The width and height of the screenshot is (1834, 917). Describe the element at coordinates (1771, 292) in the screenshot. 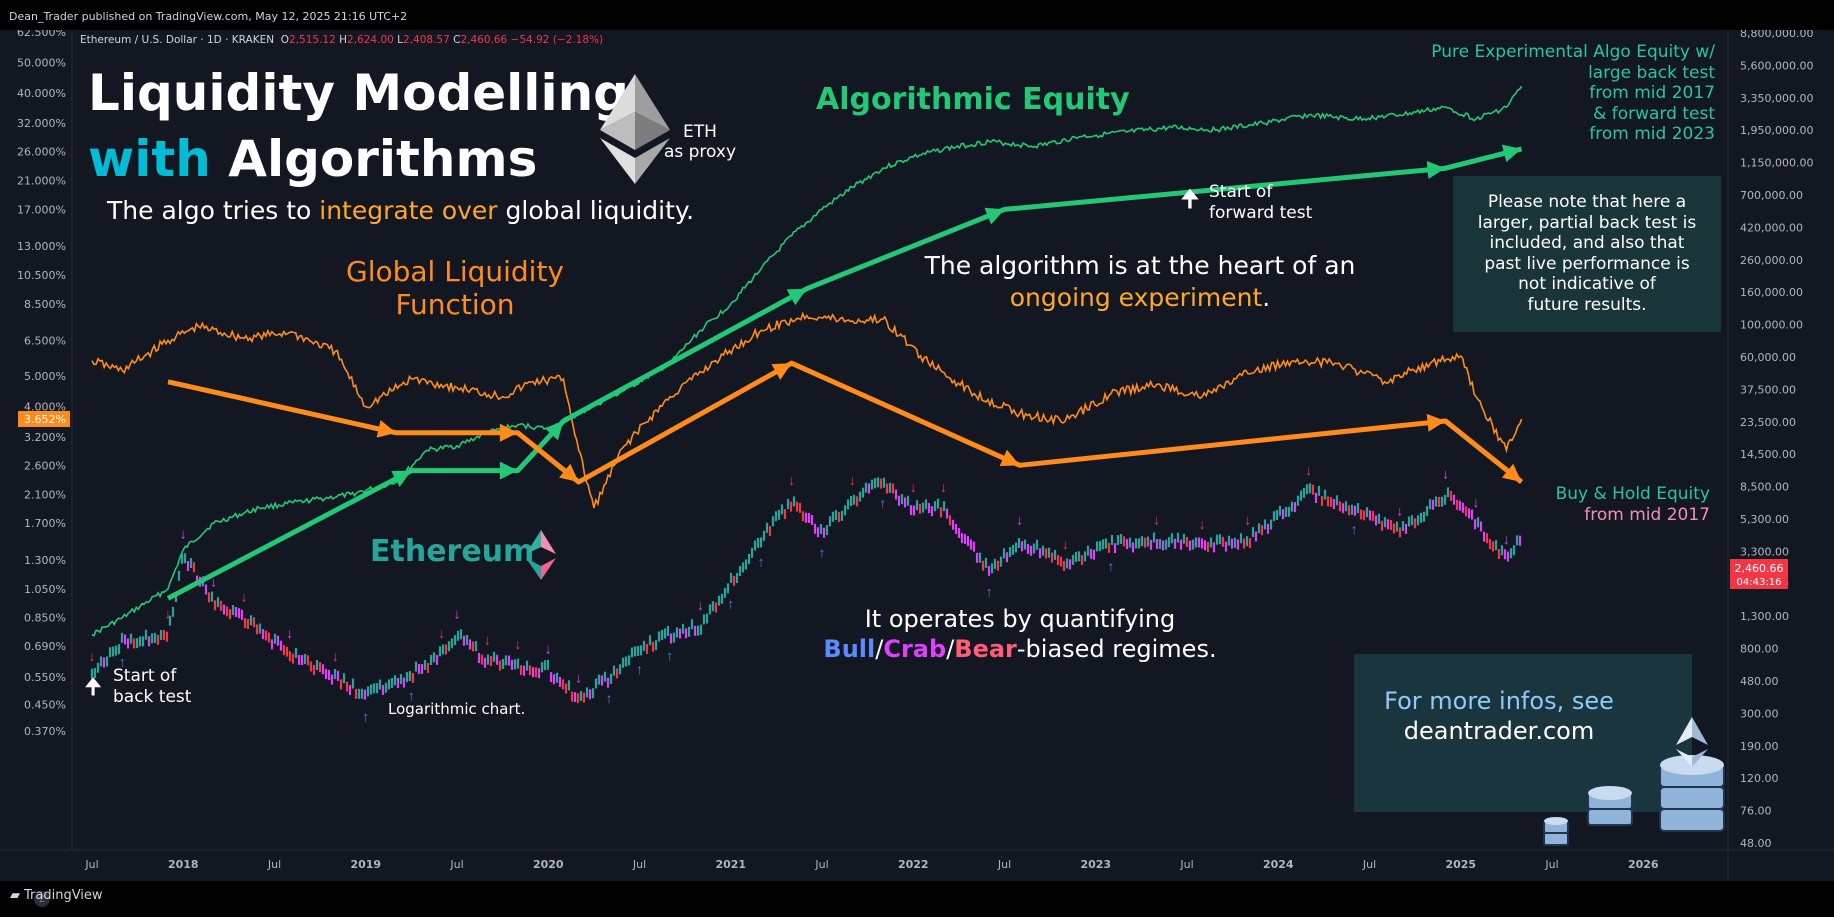

I see `right-axis-tick: 160,000.00` at that location.